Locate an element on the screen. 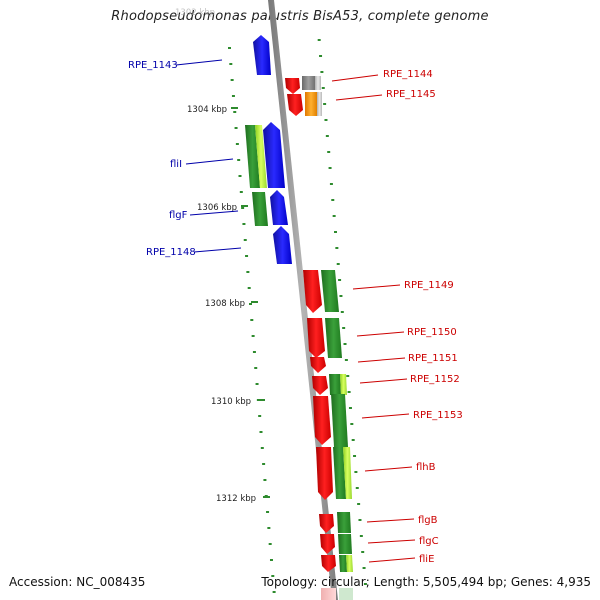 The height and width of the screenshot is (600, 600). genes-value: 4,935 is located at coordinates (573, 582).